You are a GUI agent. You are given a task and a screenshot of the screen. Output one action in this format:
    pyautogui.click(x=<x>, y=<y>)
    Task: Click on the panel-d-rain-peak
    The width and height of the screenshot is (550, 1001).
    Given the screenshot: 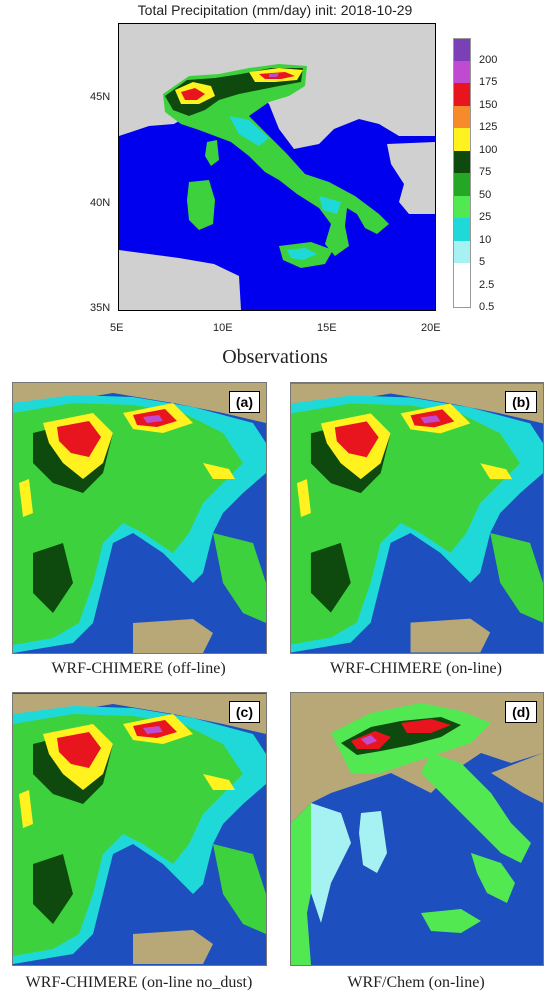 What is the action you would take?
    pyautogui.click(x=369, y=740)
    